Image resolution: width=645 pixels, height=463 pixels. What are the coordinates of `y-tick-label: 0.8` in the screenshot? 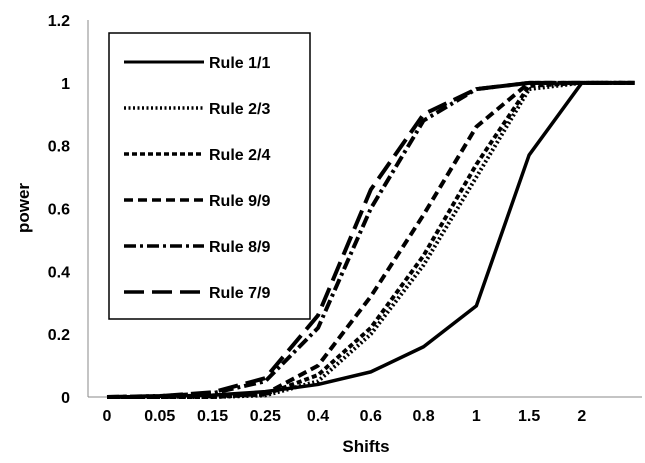 It's located at (59, 147).